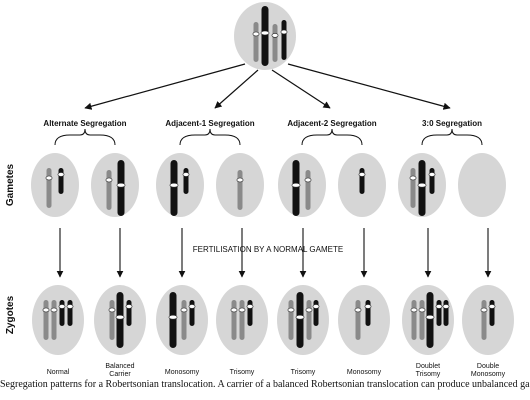 Image resolution: width=530 pixels, height=400 pixels. I want to click on row-label-gametes: Gametes, so click(10, 184).